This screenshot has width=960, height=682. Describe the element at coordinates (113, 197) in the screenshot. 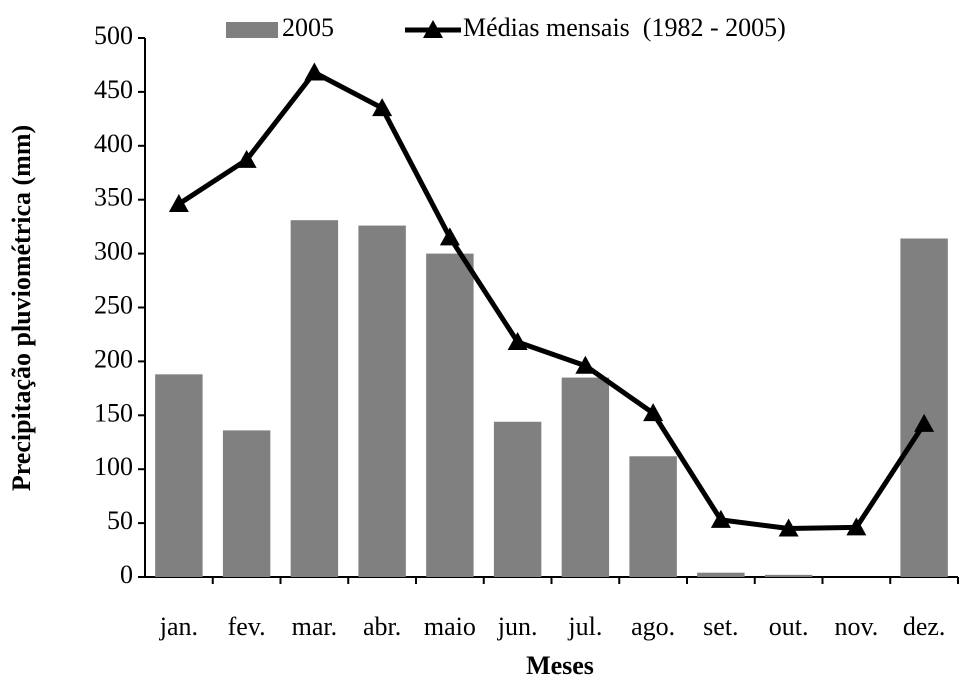

I see `y-tick-label: 350` at that location.